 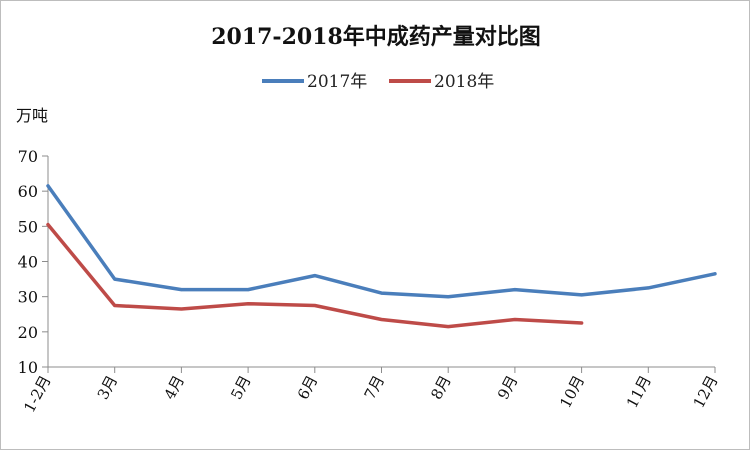 What do you see at coordinates (240, 387) in the screenshot?
I see `x-tick-label: 5月` at bounding box center [240, 387].